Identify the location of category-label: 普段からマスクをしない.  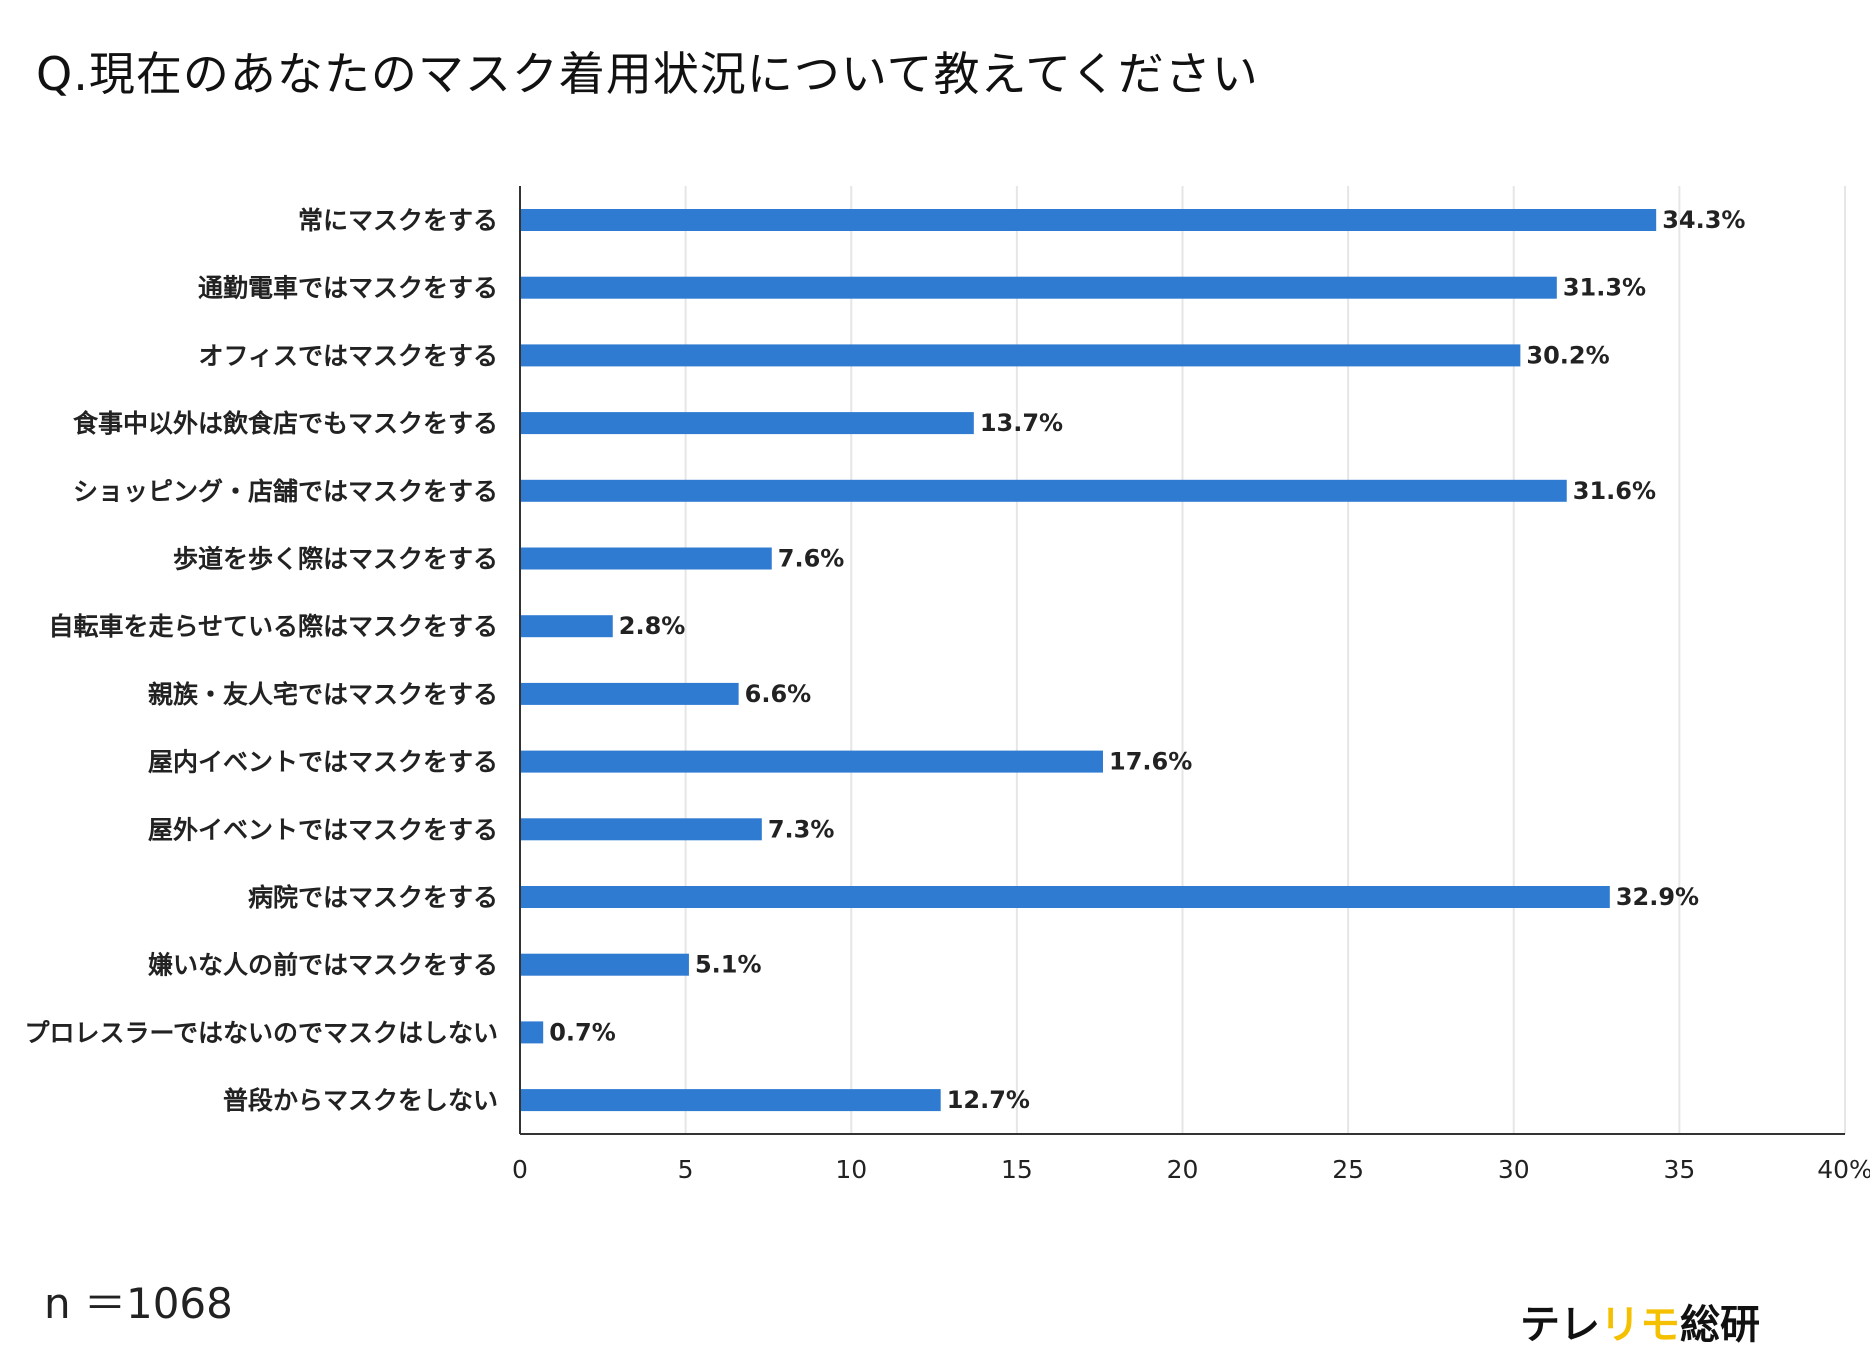
(360, 1100).